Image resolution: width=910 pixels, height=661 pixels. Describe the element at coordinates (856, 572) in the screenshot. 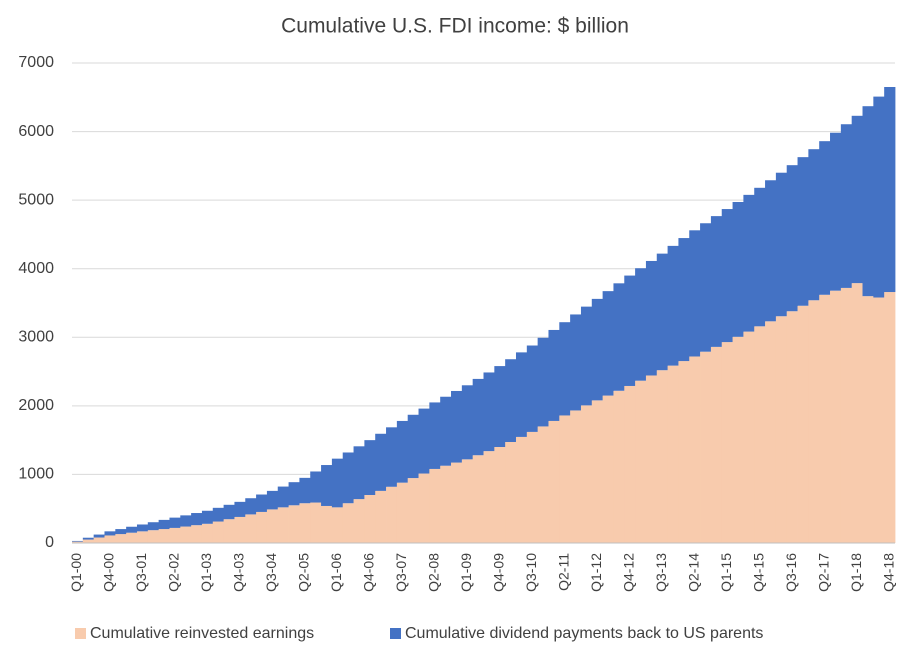

I see `x-tick-label: Q1-18` at that location.